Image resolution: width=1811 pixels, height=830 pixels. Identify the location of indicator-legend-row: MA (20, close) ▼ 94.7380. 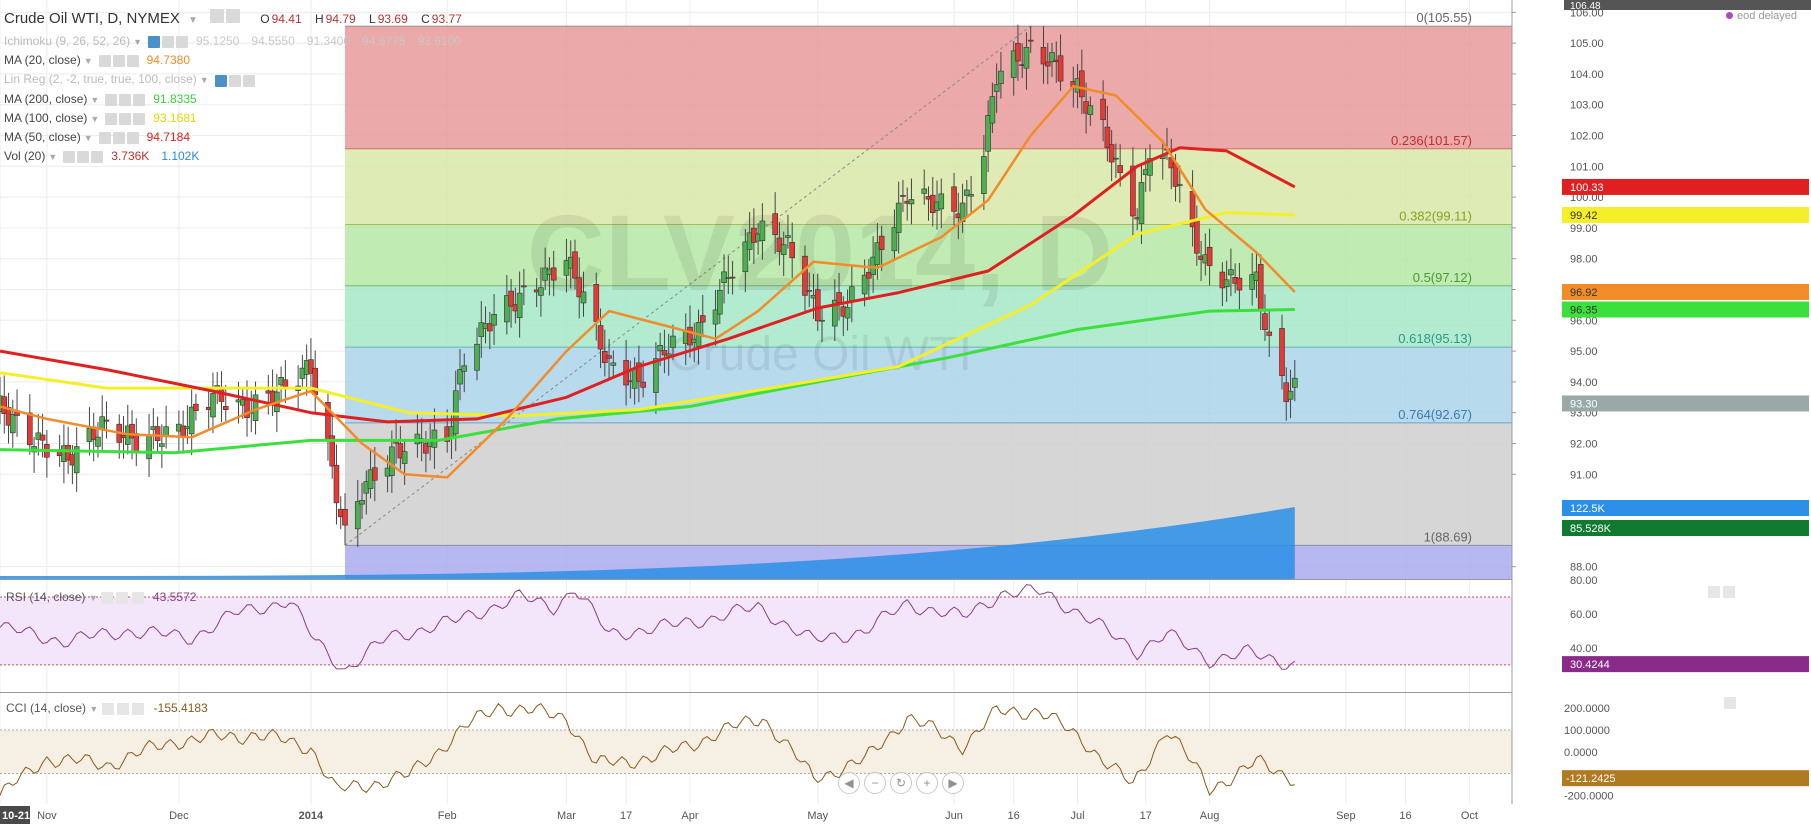
(238, 60).